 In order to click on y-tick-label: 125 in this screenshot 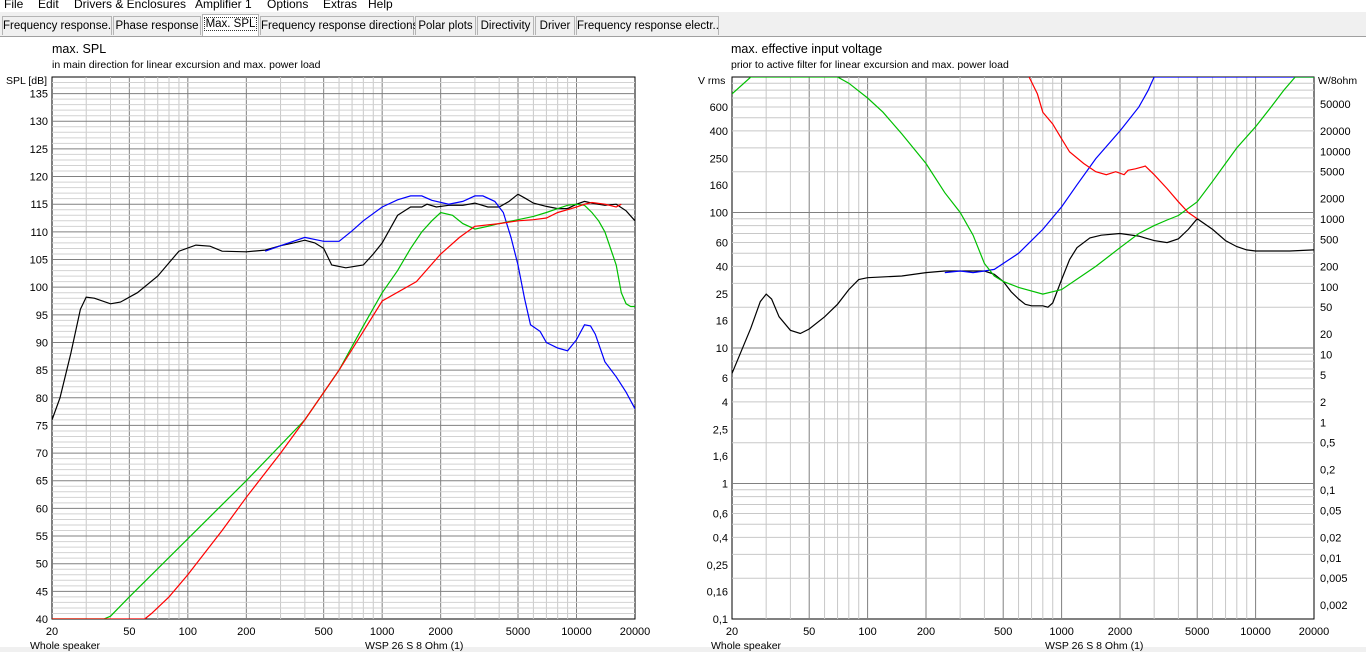, I will do `click(39, 150)`.